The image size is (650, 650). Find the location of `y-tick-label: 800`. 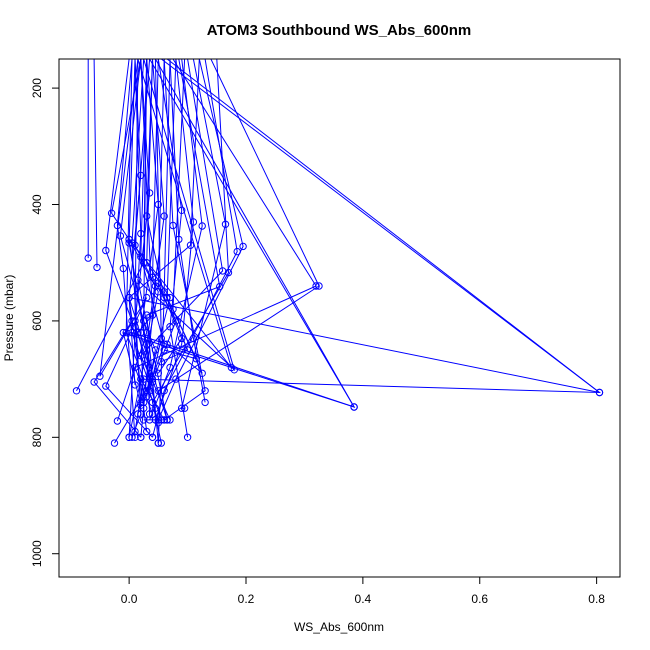

y-tick-label: 800 is located at coordinates (37, 437).